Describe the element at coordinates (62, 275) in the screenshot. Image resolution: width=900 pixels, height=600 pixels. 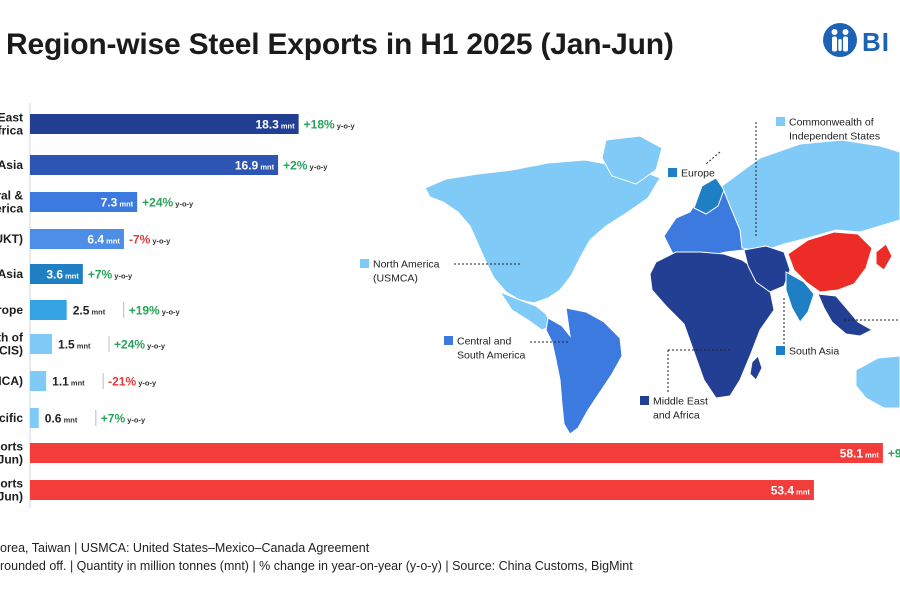
I see `value-label: 3.6 mnt` at that location.